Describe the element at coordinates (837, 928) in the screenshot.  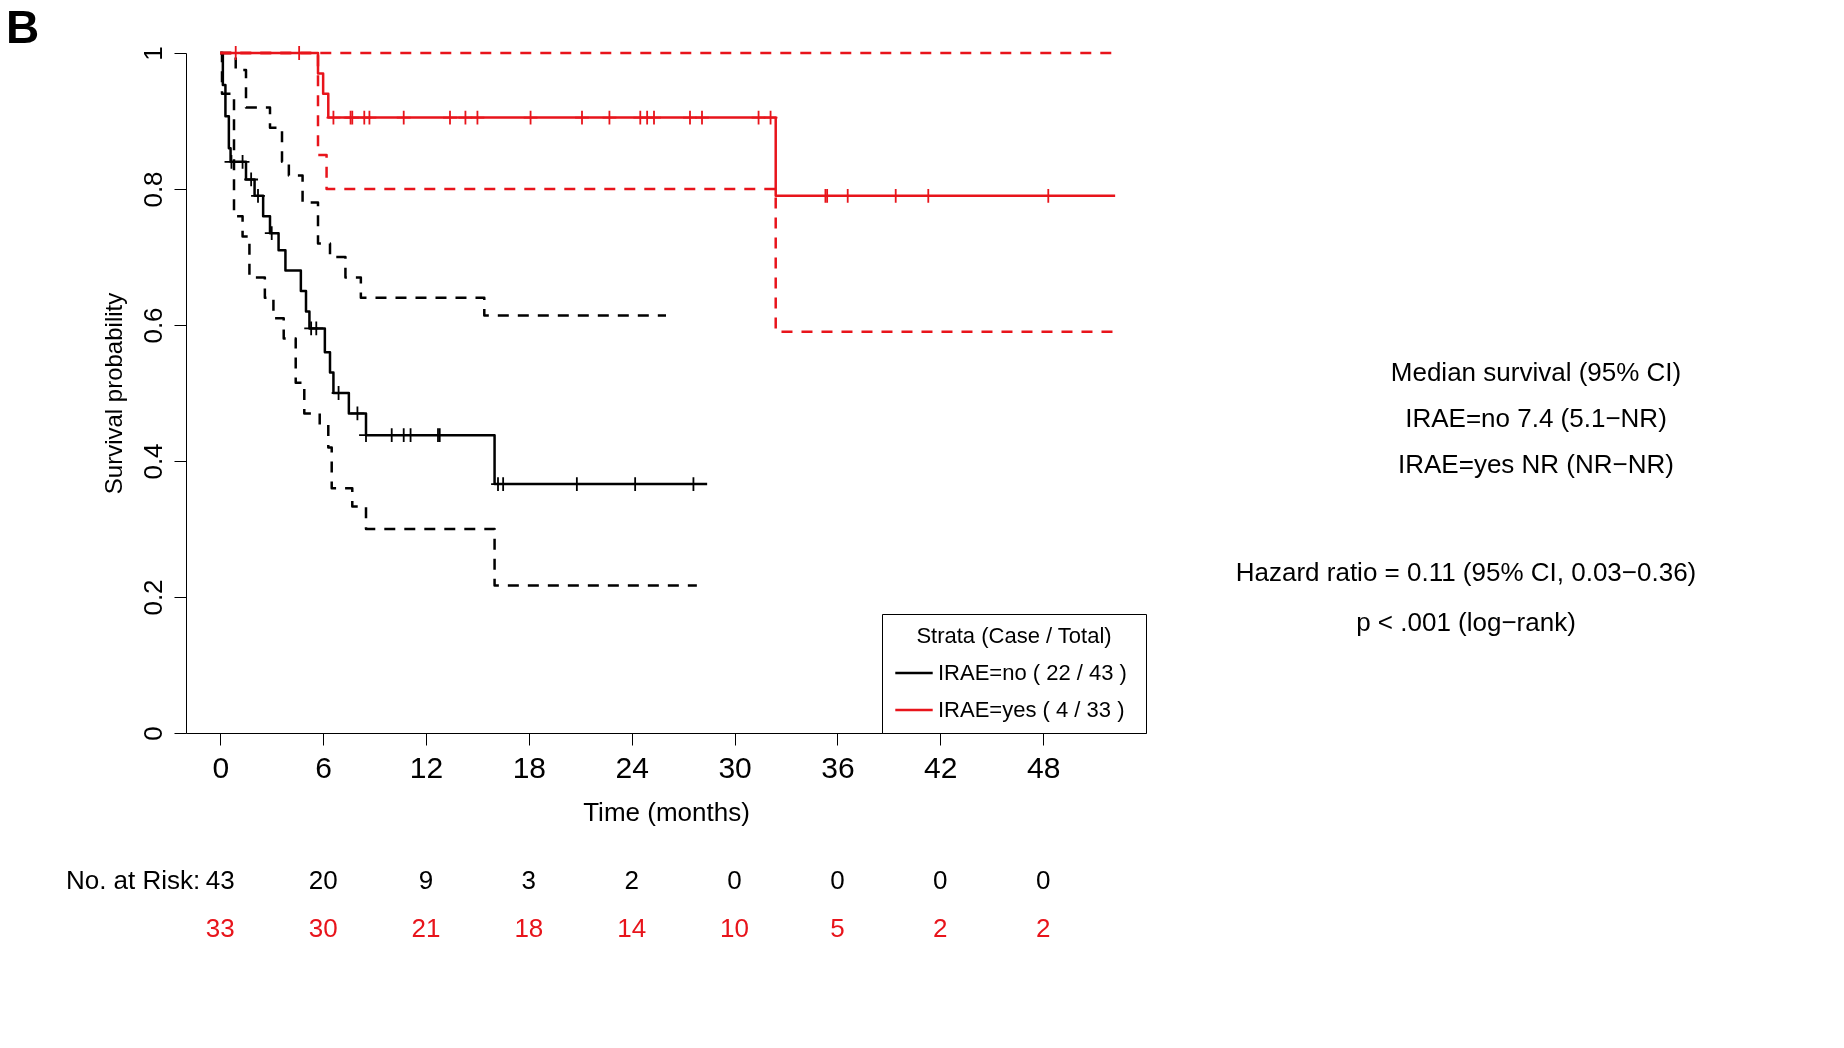
I see `text: 5` at that location.